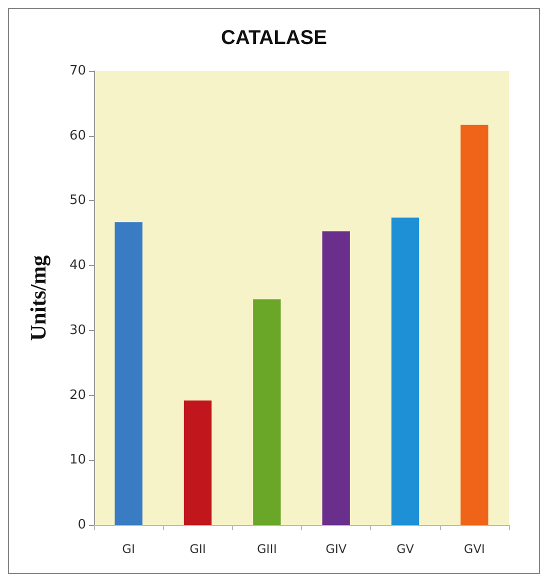  I want to click on x-tick-label: GV, so click(405, 549).